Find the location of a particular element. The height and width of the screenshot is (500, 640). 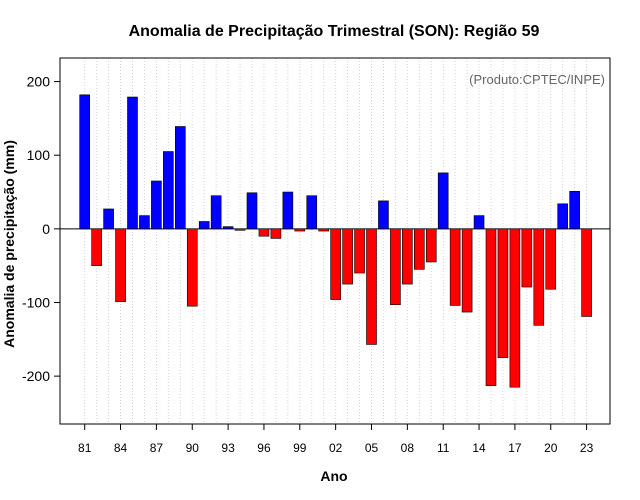

bar-2014 is located at coordinates (479, 222).